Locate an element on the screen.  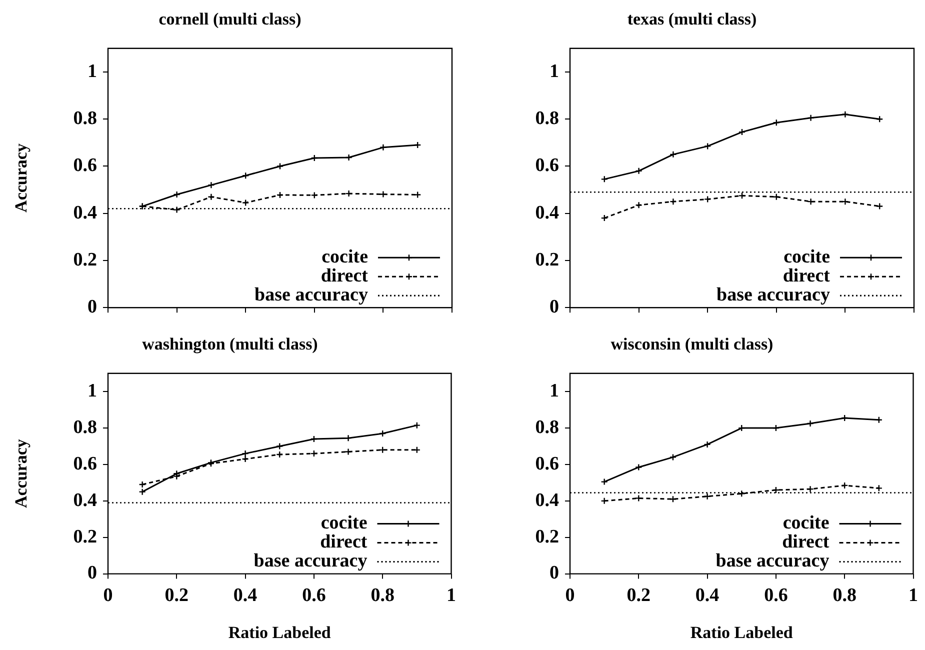
chart-title: wisconsin (multi class) is located at coordinates (692, 344).